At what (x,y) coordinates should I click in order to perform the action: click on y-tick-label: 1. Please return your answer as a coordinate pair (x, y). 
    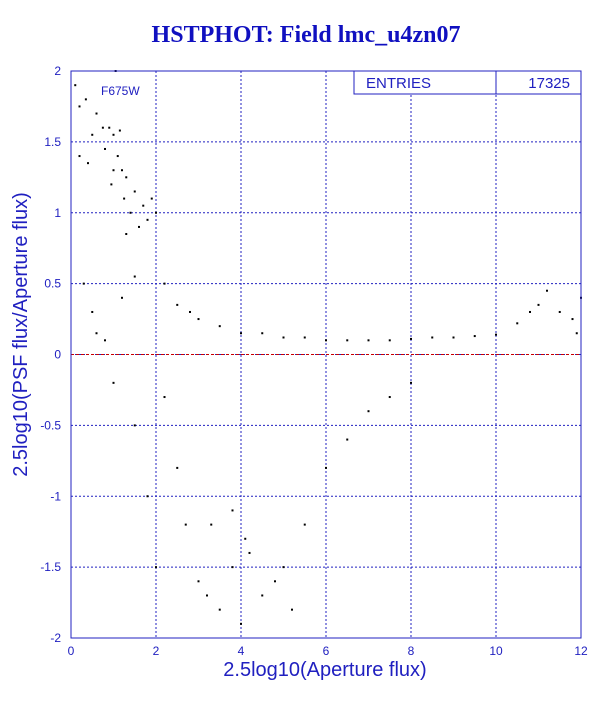
    Looking at the image, I should click on (57, 213).